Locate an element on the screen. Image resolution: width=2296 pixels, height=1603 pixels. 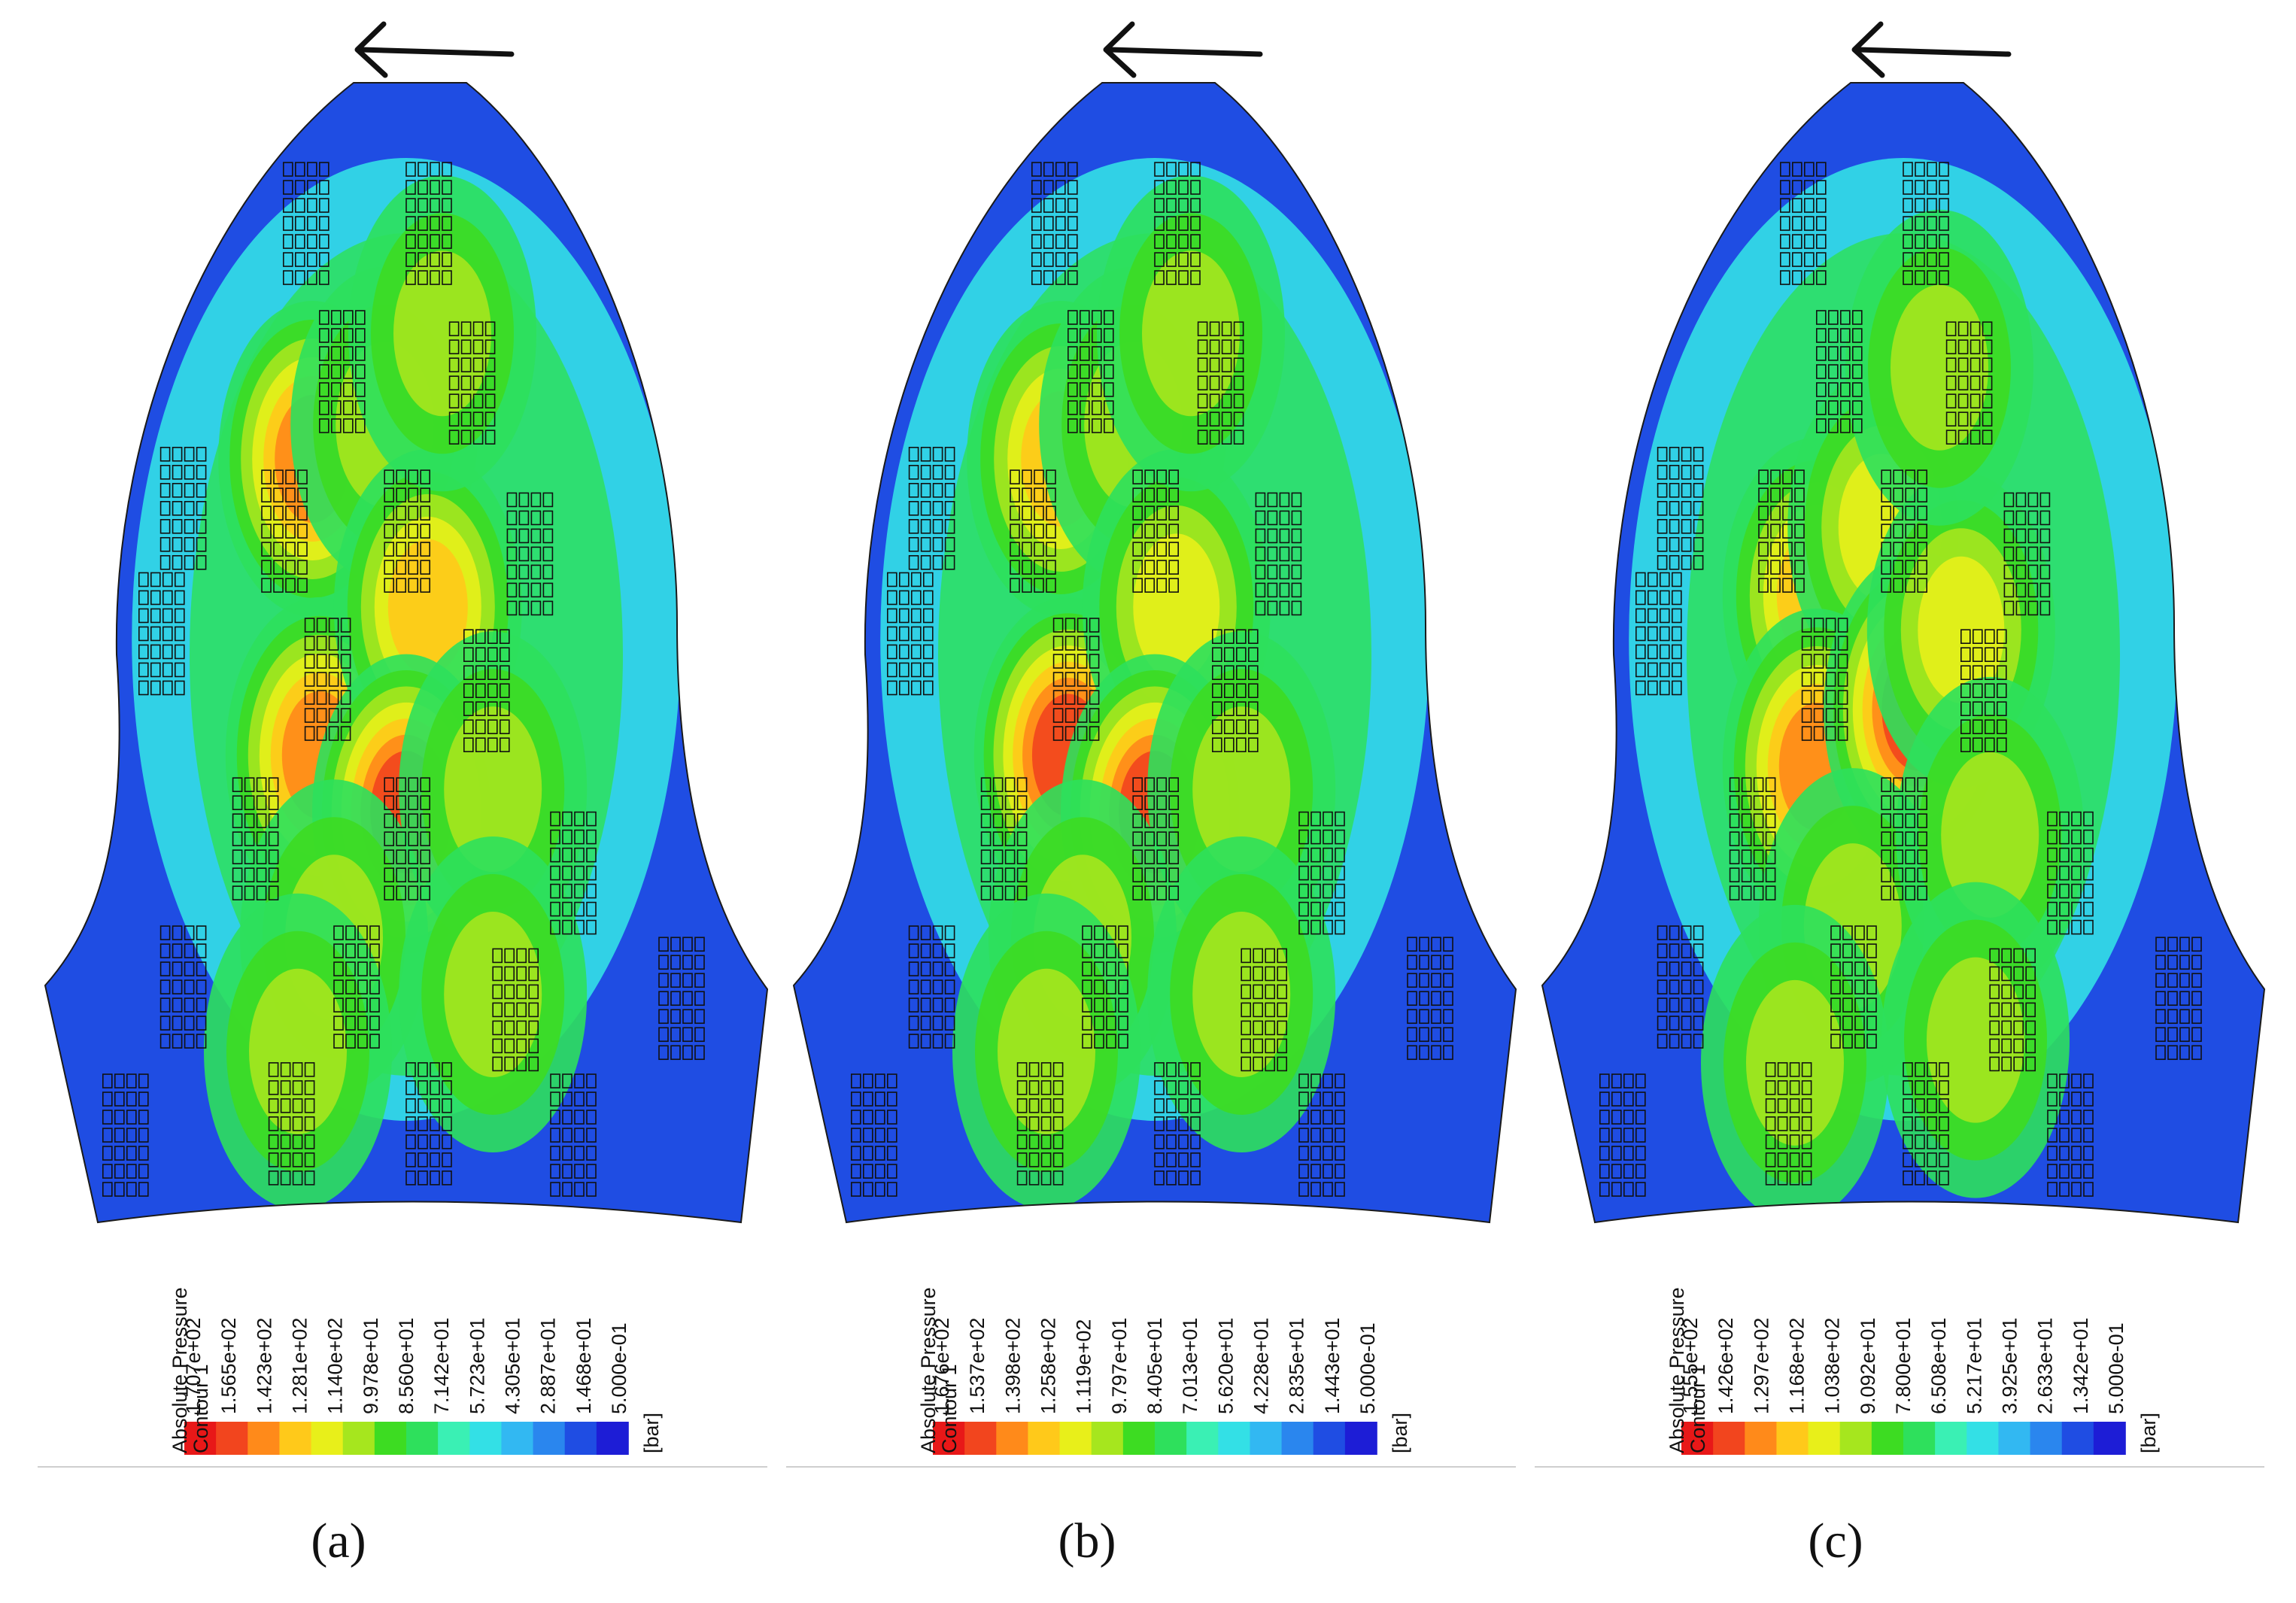
colorbar-tick-label: 2.835e+01 is located at coordinates (1297, 1366).